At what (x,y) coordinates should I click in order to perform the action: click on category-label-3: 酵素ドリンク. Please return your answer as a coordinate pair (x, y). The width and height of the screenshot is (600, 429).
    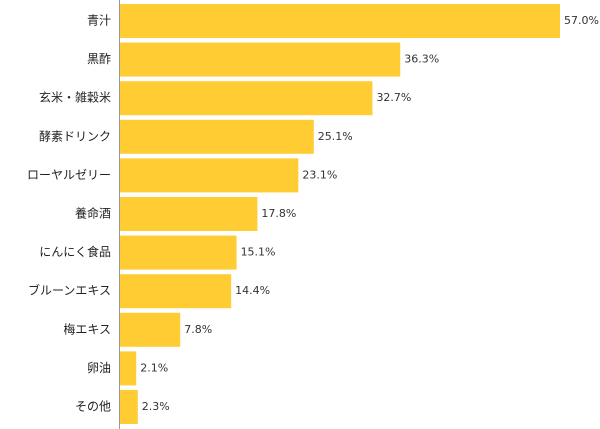
    Looking at the image, I should click on (75, 136).